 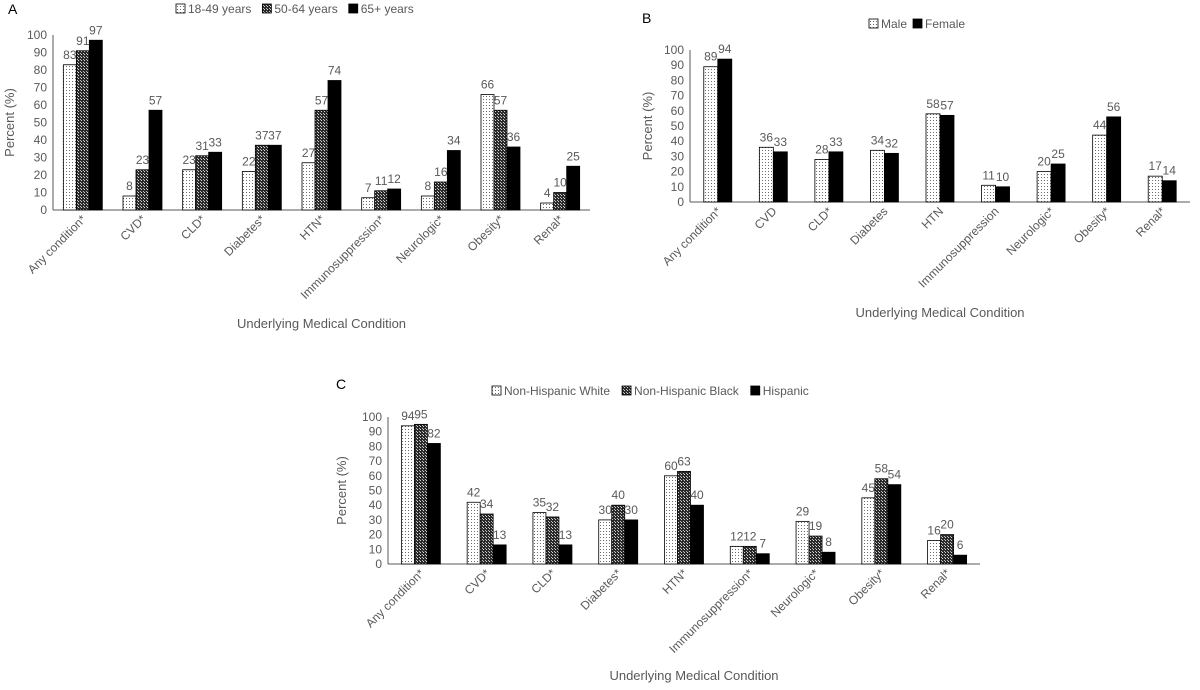 I want to click on y-tick-label: 0, so click(x=378, y=564).